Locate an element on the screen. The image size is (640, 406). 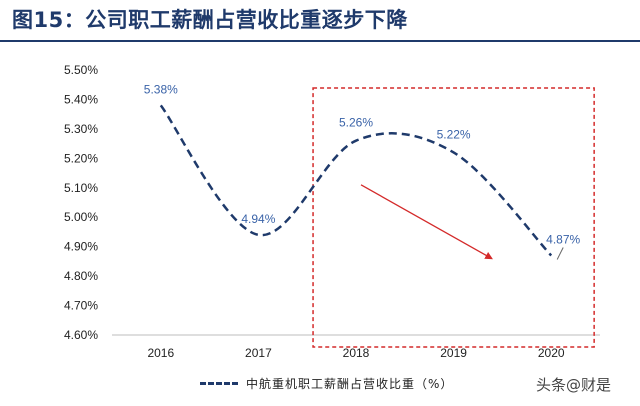
x-tick-label: 2018 is located at coordinates (356, 353).